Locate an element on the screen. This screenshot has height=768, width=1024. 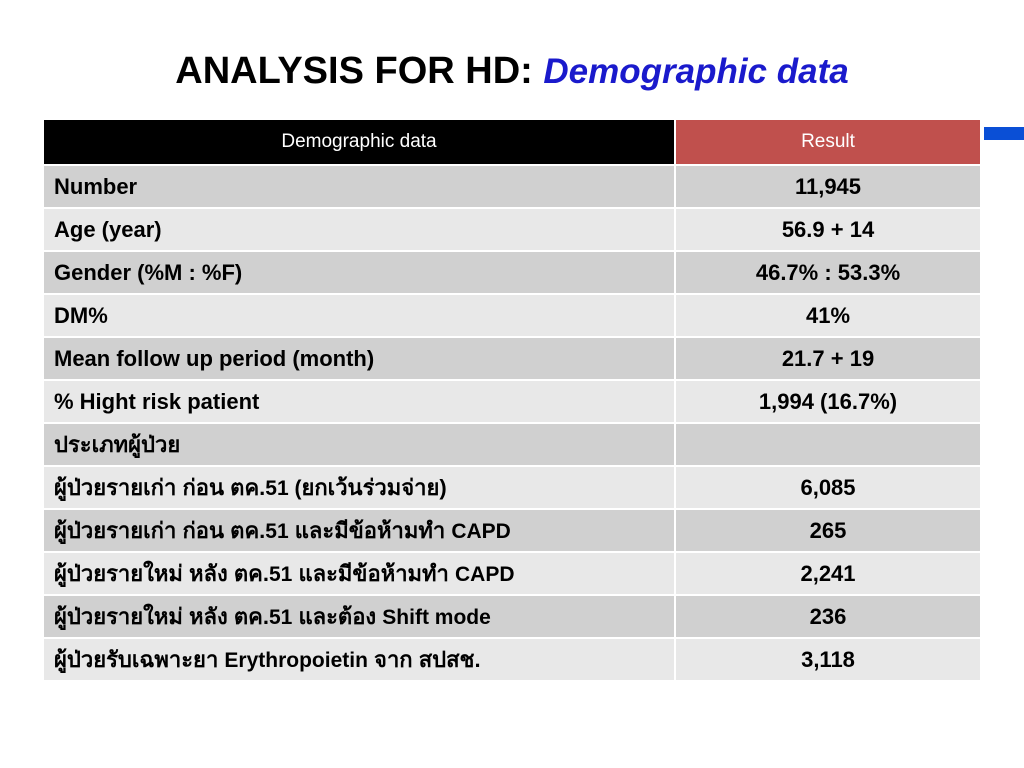
table-row: % Hight risk patient 1,994 (16.7%) is located at coordinates (512, 401).